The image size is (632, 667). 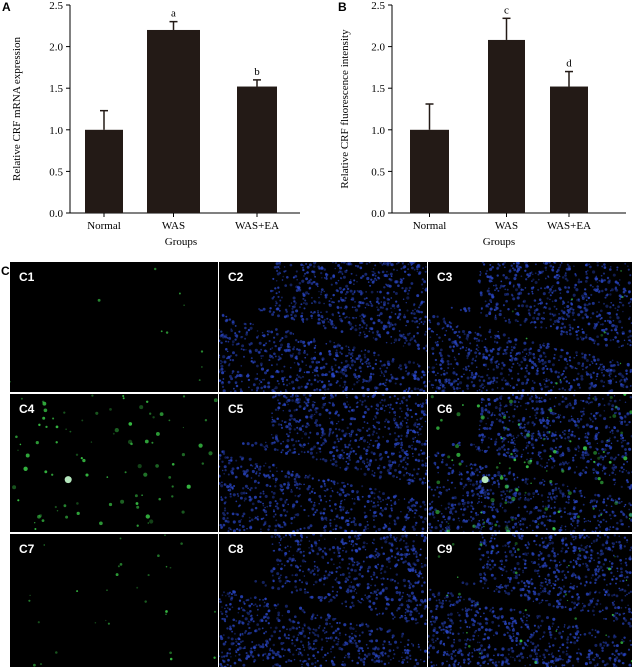 I want to click on micrograph-image-c3, so click(x=530, y=327).